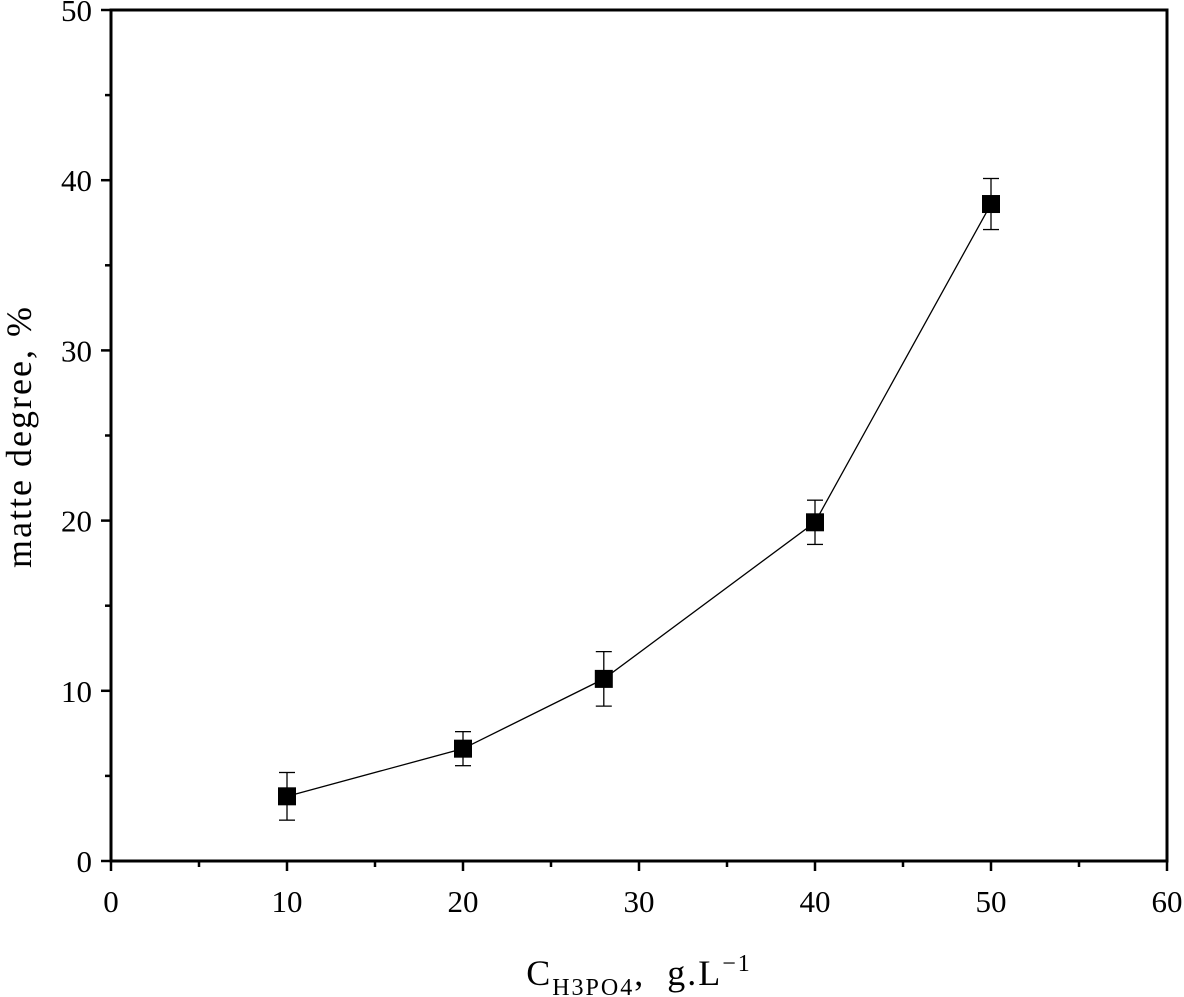 The image size is (1184, 997). What do you see at coordinates (76, 14) in the screenshot?
I see `y-tick-label: 50` at bounding box center [76, 14].